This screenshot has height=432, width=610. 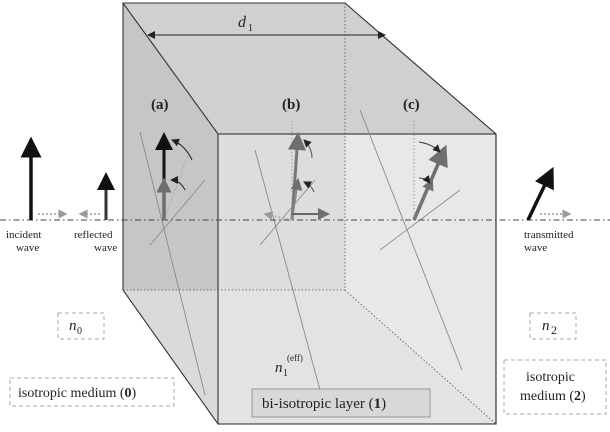 What do you see at coordinates (285, 373) in the screenshot?
I see `n1-subscript: 1` at bounding box center [285, 373].